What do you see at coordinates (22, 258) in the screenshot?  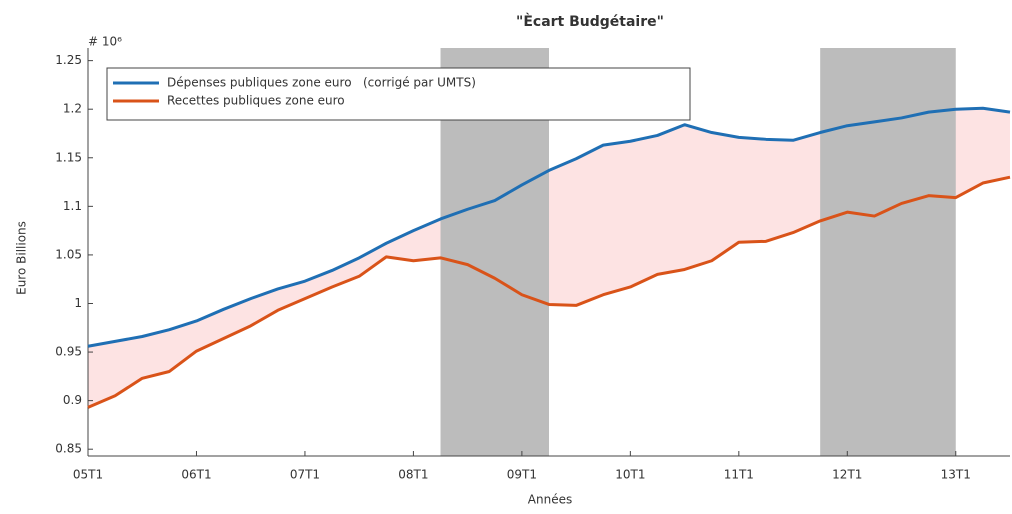 I see `y-axis-label: Euro Billions` at bounding box center [22, 258].